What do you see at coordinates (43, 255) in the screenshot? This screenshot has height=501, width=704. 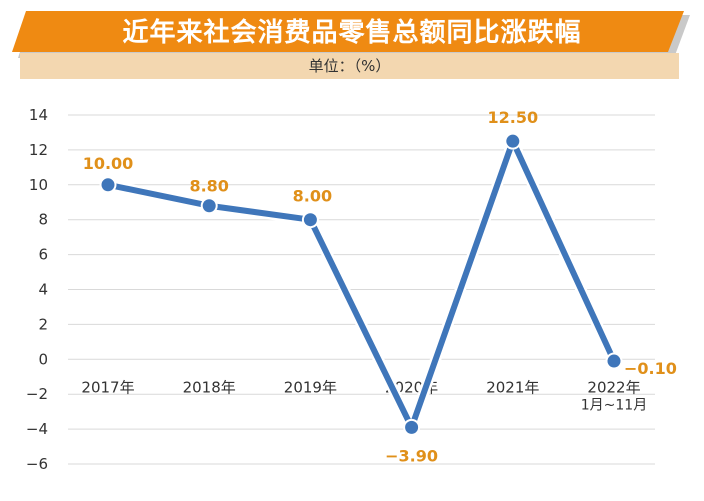 I see `y-tick-label: 6` at bounding box center [43, 255].